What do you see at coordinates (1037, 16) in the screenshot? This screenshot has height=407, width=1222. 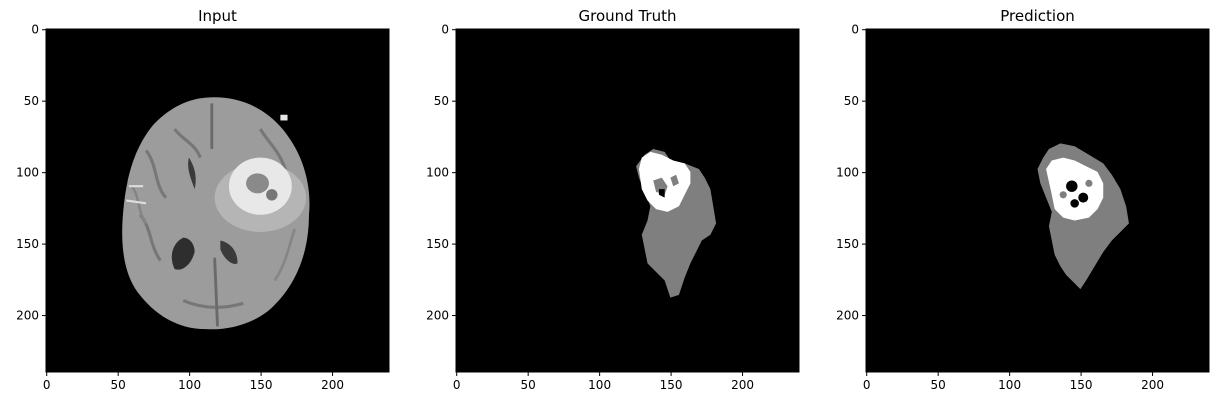 I see `panel-title-prediction: Prediction` at bounding box center [1037, 16].